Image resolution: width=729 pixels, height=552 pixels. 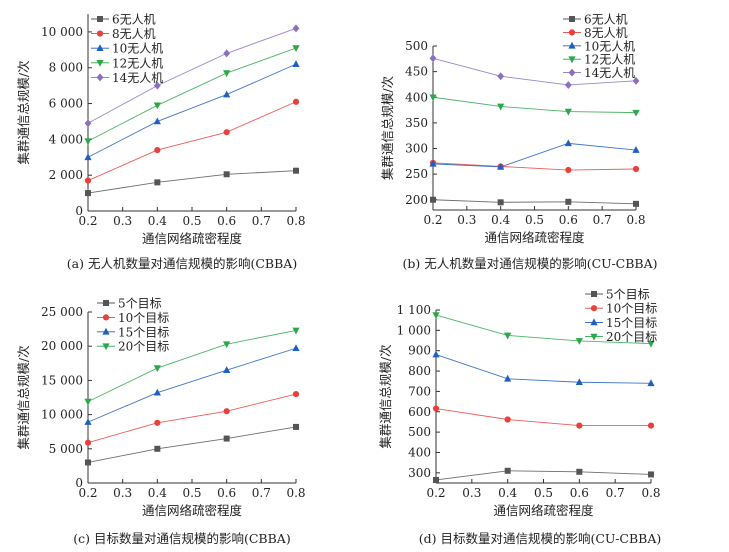 What do you see at coordinates (534, 220) in the screenshot?
I see `x-tick-label: 0.5` at bounding box center [534, 220].